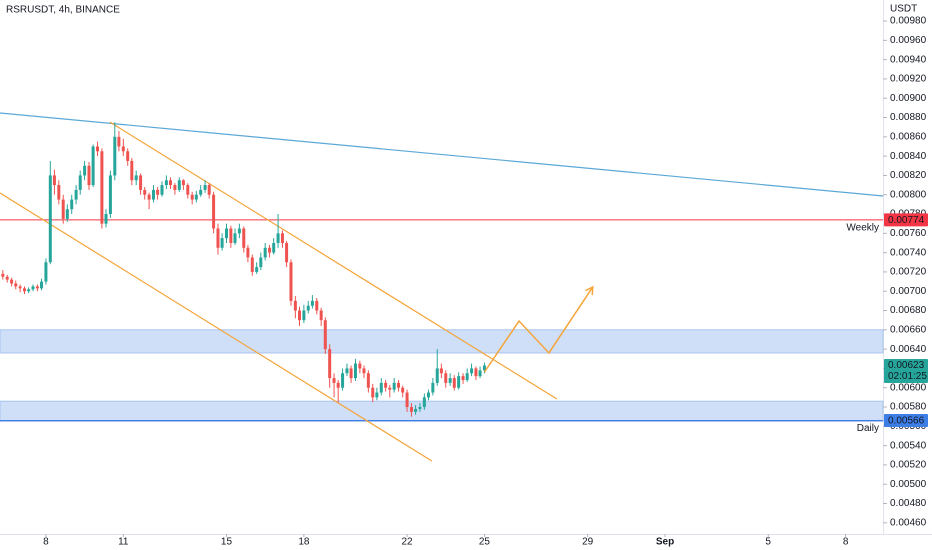  Describe the element at coordinates (908, 79) in the screenshot. I see `y-tick-label: 0.00920` at that location.